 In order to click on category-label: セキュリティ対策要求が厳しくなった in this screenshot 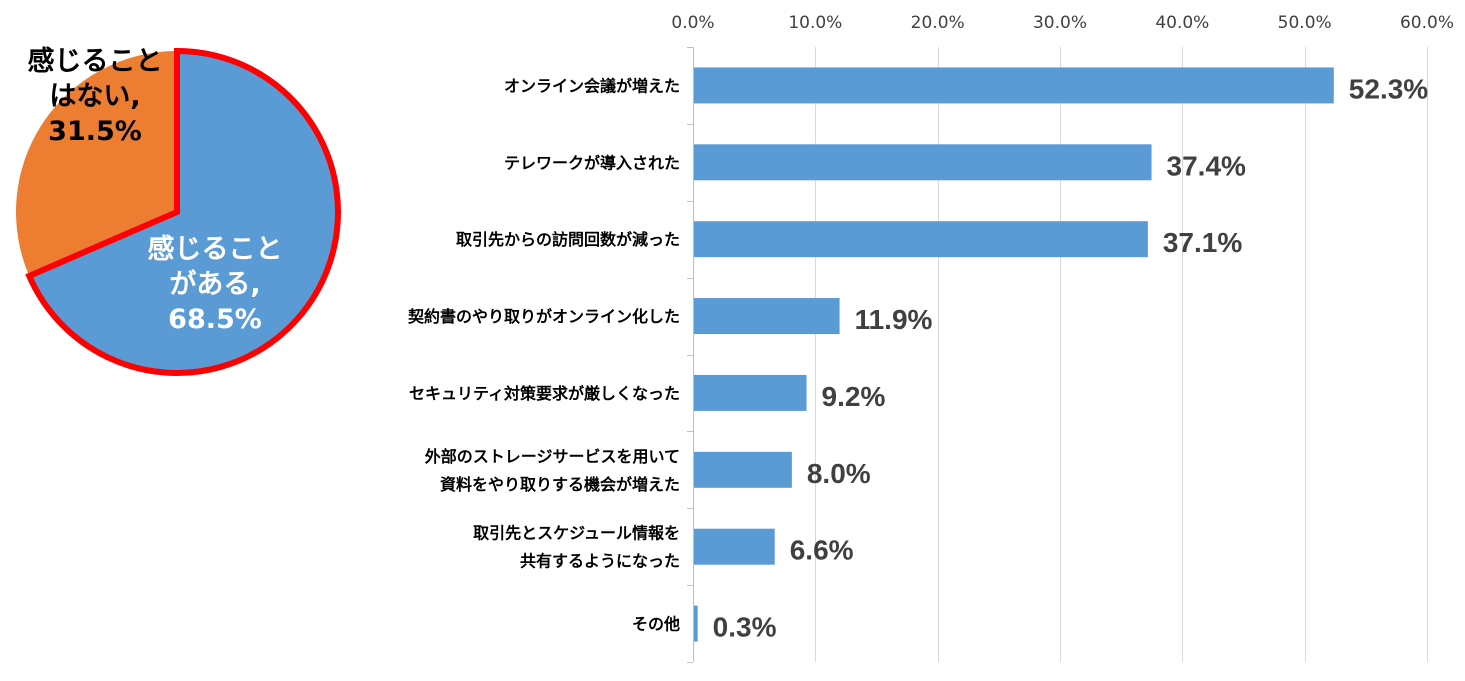, I will do `click(544, 393)`.